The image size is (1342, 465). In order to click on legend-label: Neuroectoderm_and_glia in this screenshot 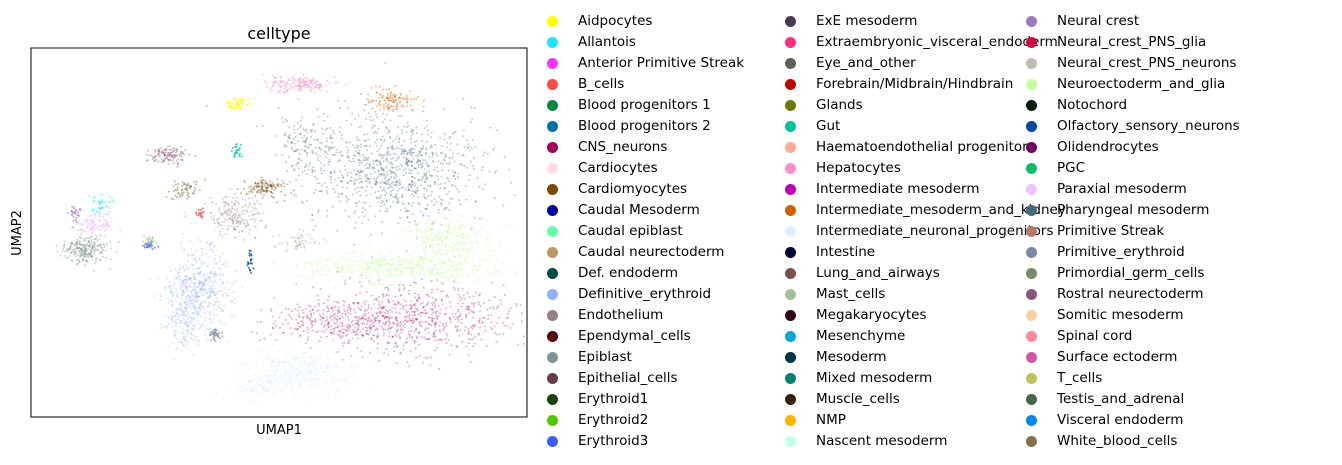, I will do `click(1141, 84)`.